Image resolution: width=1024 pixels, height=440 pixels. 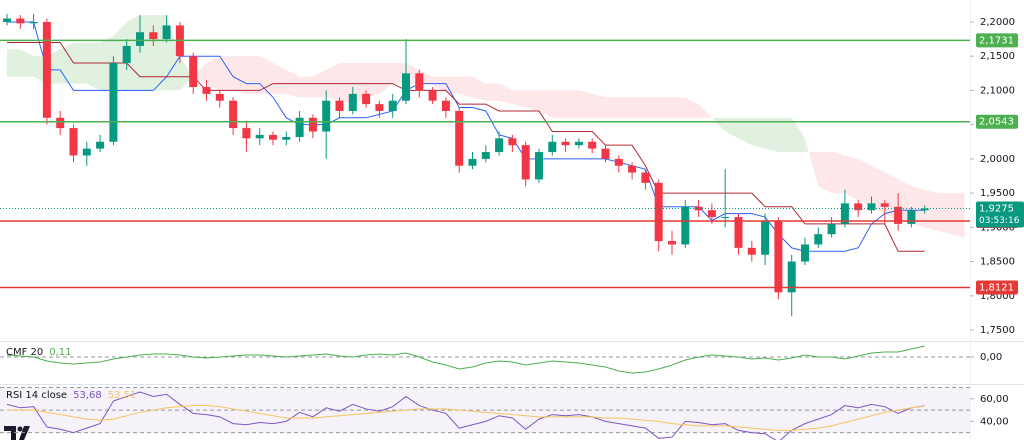 What do you see at coordinates (997, 330) in the screenshot?
I see `y-tick-label: 1,7500` at bounding box center [997, 330].